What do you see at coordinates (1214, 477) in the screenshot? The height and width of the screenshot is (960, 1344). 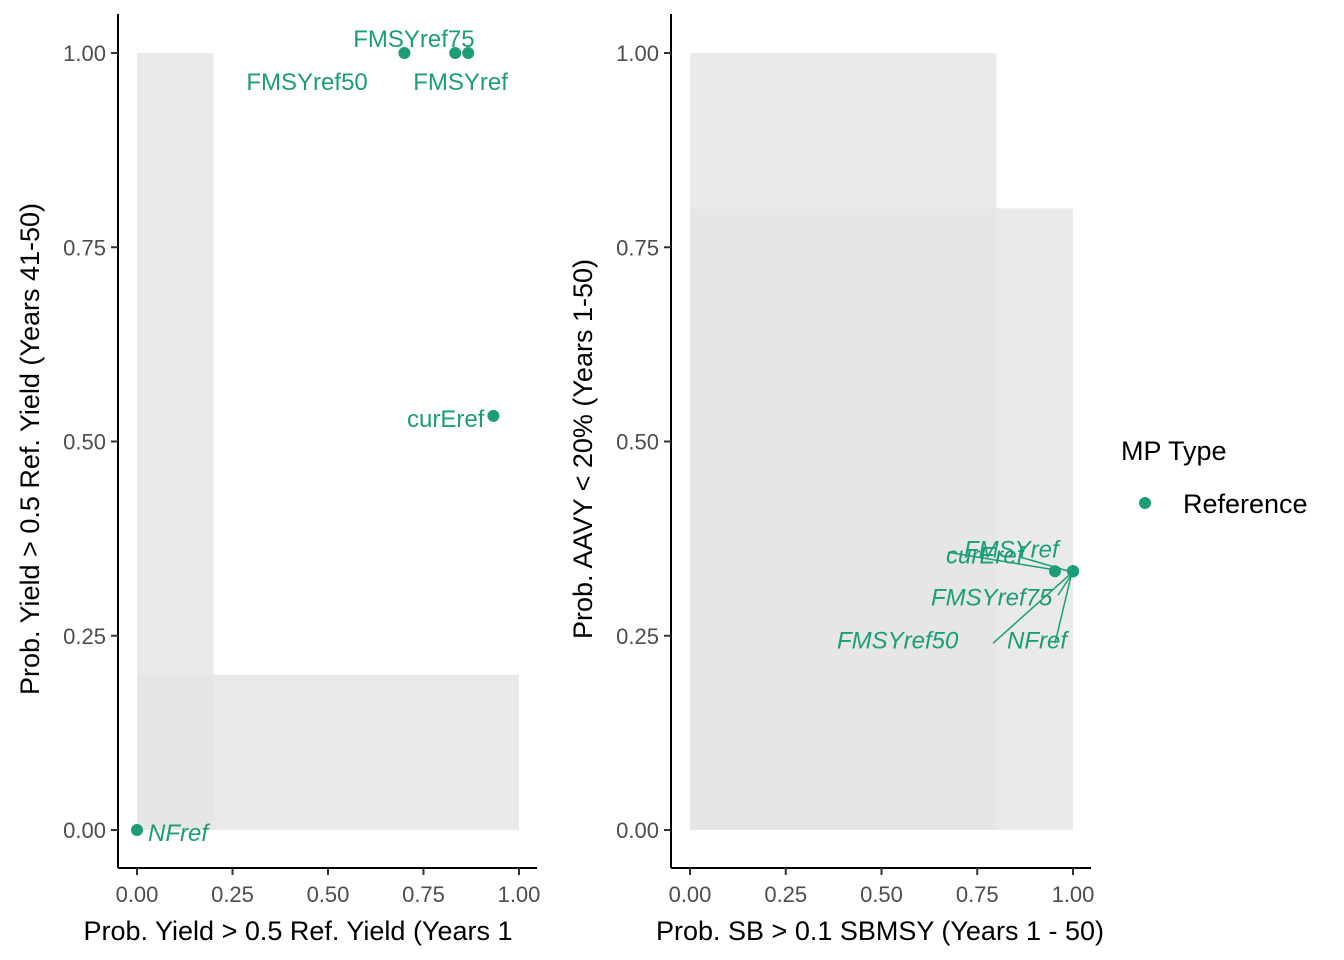 I see `legend: MP Type Reference` at bounding box center [1214, 477].